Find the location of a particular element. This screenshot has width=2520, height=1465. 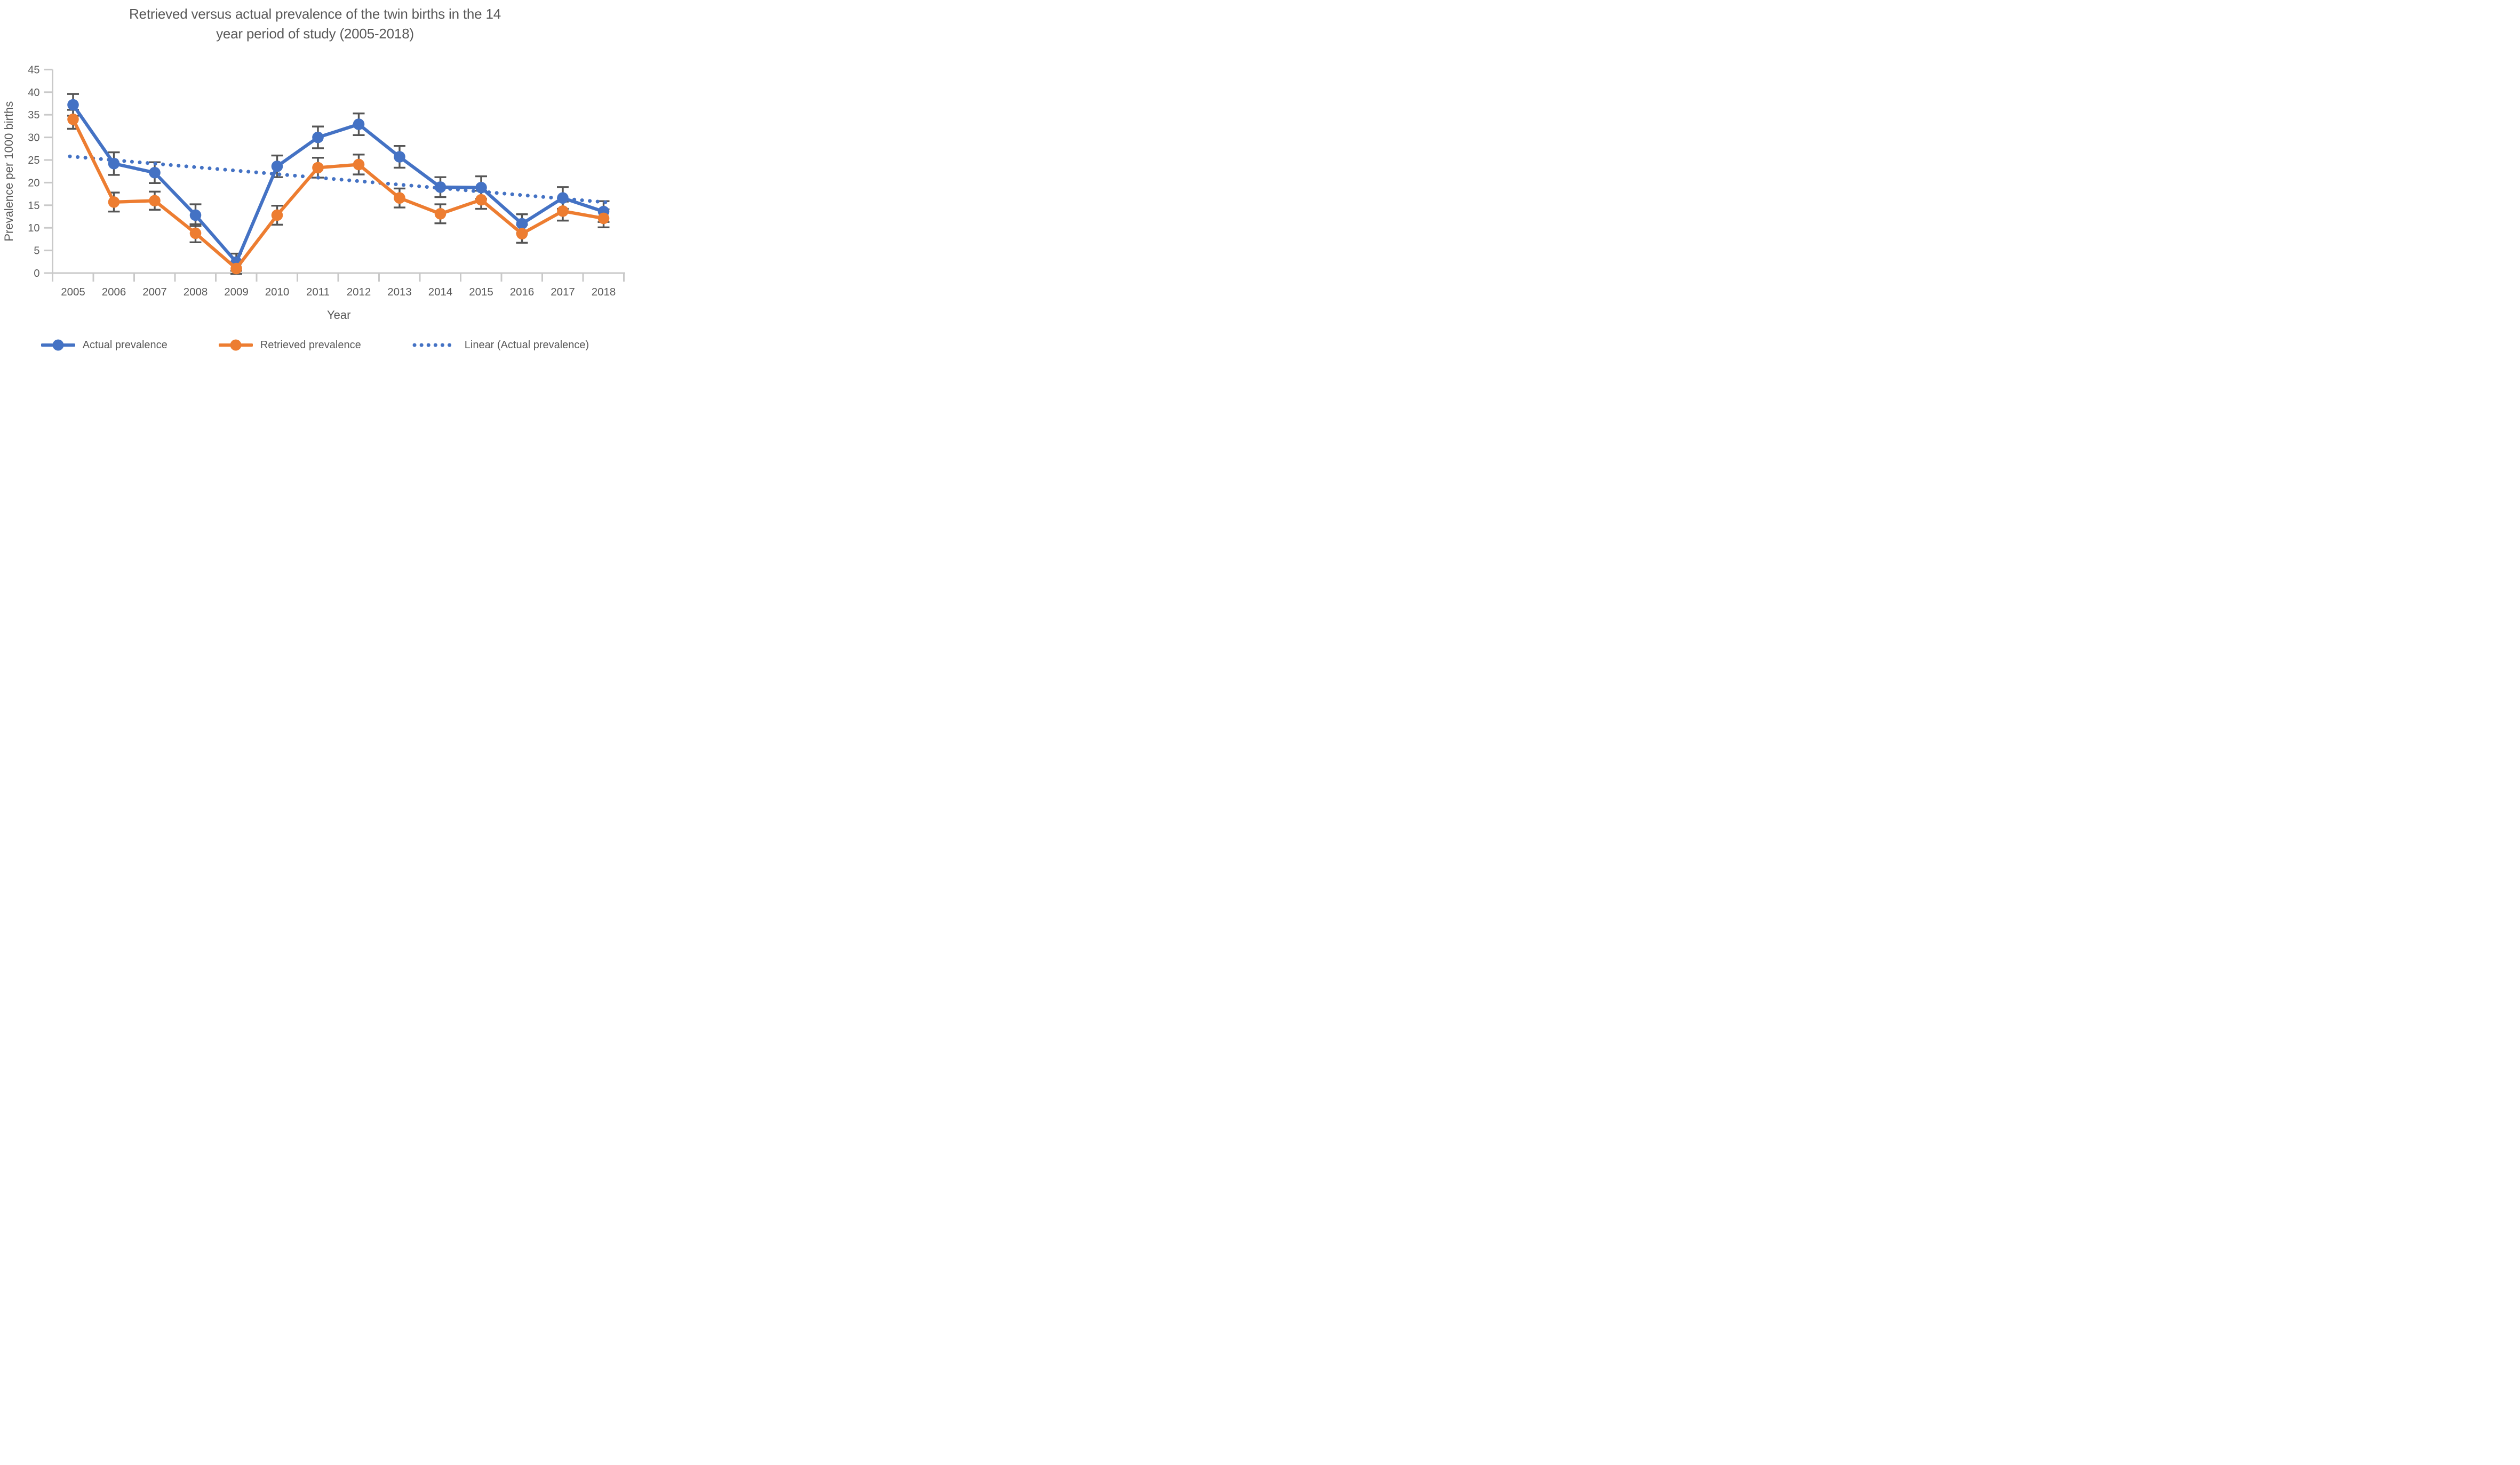

trendline-swatch-icon is located at coordinates (434, 345).